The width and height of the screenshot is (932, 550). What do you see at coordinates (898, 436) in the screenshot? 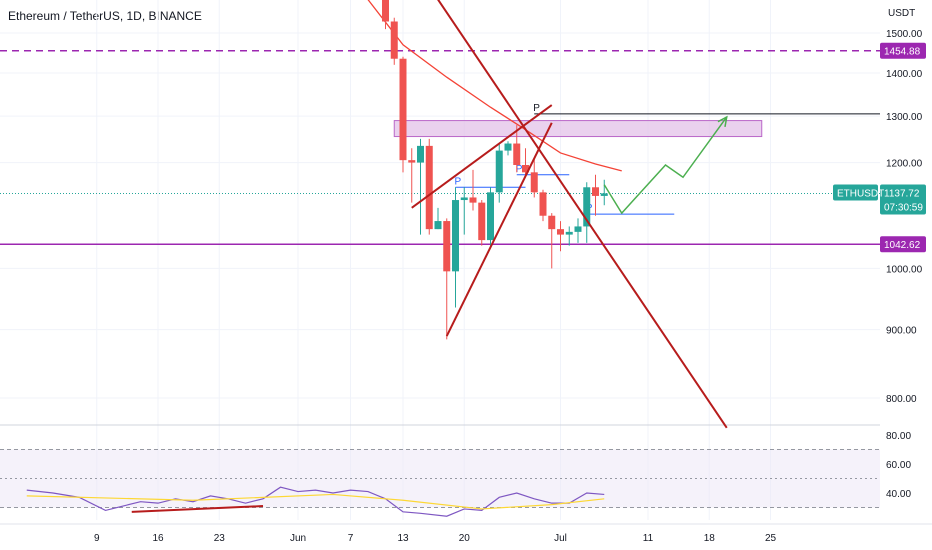
I see `rsi-axis-tick-label: 80.00` at bounding box center [898, 436].